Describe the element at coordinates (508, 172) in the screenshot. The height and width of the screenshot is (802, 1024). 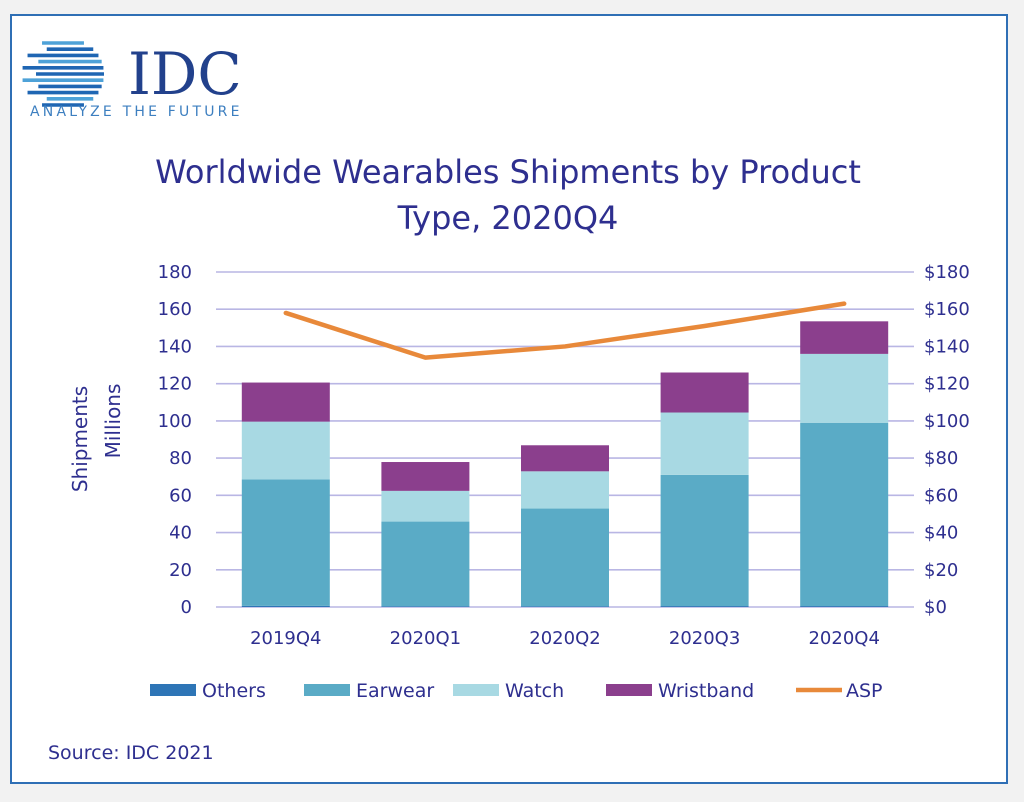
I see `chart-title-line-1: Worldwide Wearables Shipments by Product` at that location.